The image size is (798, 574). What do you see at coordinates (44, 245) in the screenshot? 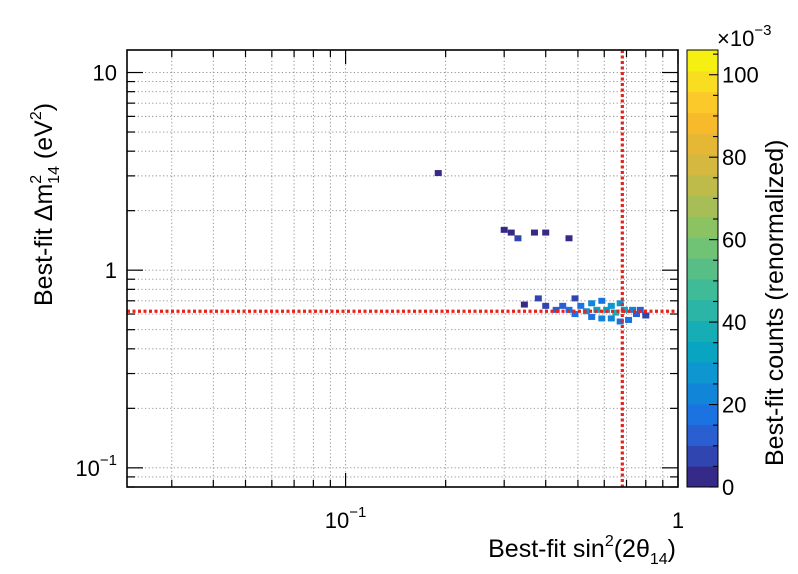
I see `y-axis-label-prefix: Best-fit Δm` at bounding box center [44, 245].